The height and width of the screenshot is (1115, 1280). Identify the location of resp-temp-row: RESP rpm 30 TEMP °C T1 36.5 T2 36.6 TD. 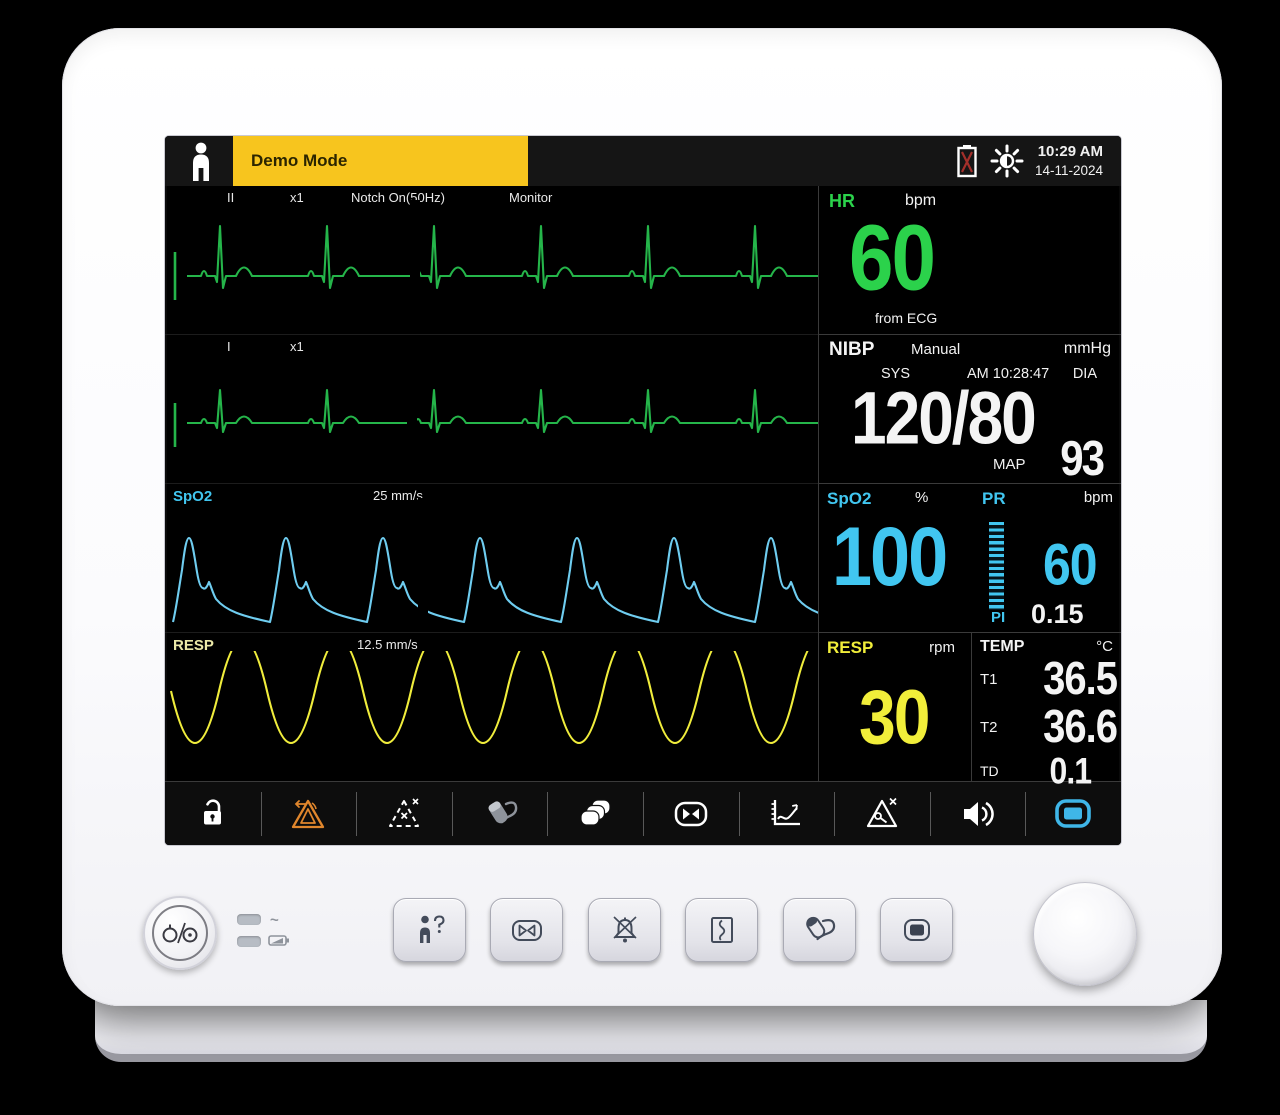
(970, 712).